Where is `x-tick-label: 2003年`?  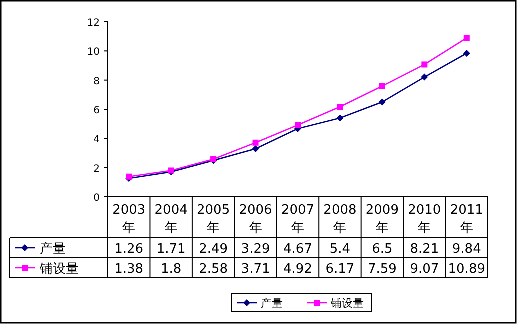 x-tick-label: 2003年 is located at coordinates (129, 219).